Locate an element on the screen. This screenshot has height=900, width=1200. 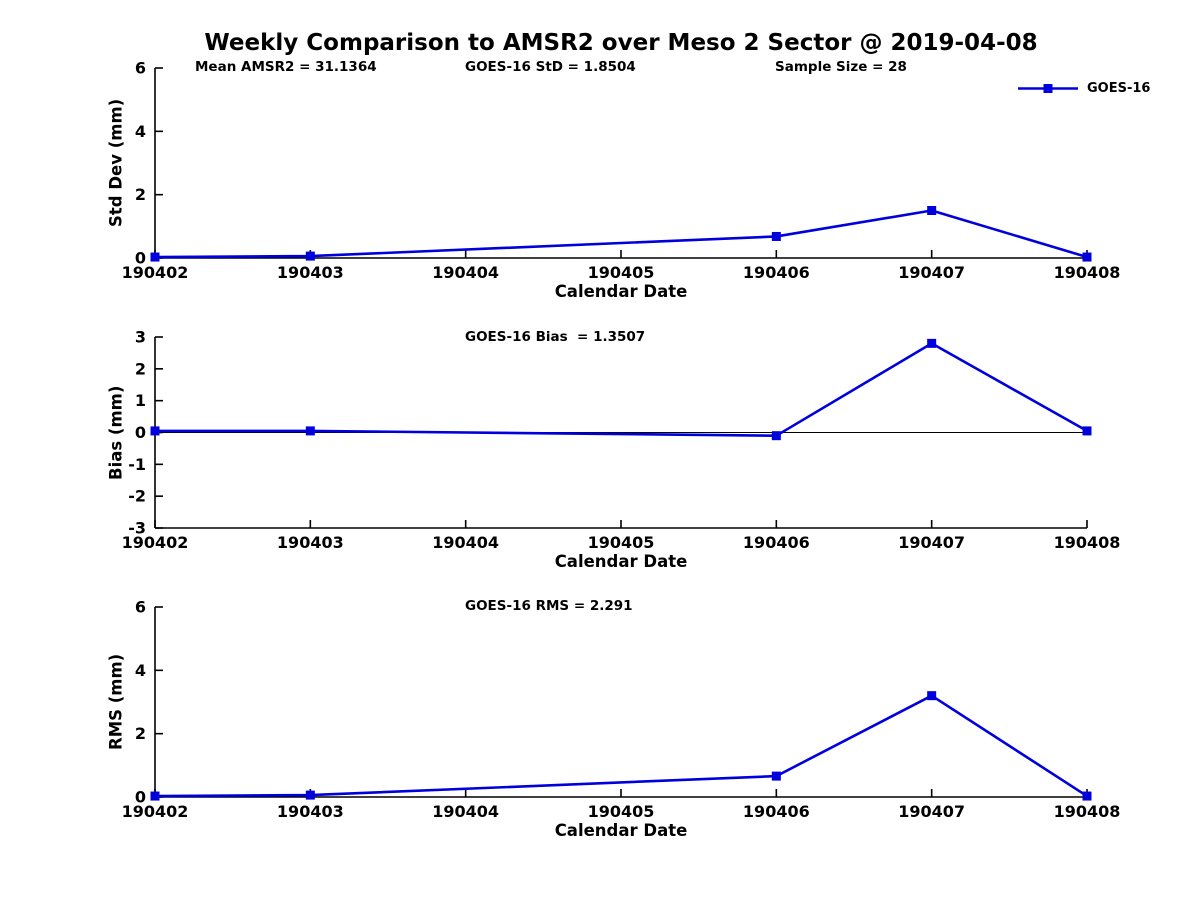
y-tick-label: 1 is located at coordinates (140, 400).